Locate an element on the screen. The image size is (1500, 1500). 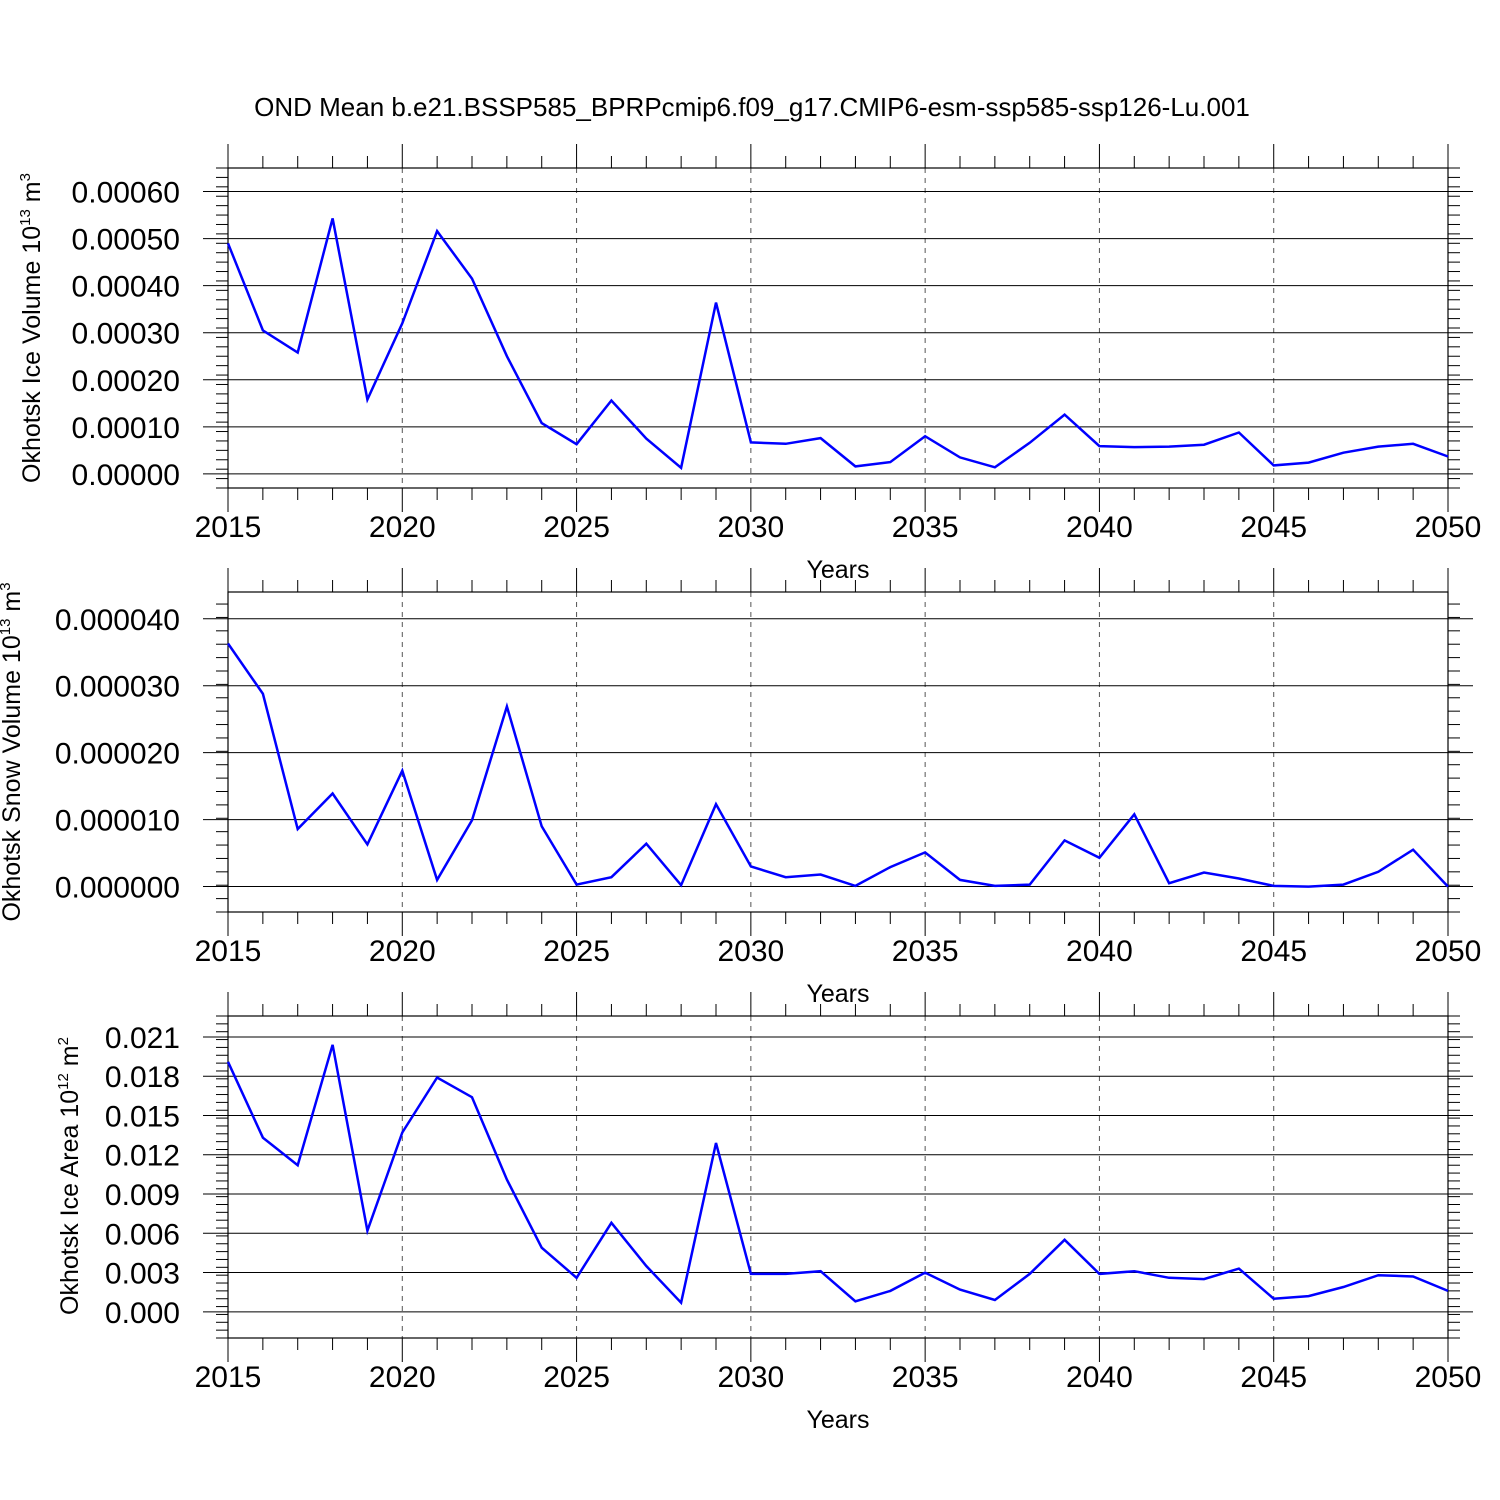
y-tick-label: 0.021 is located at coordinates (142, 1038).